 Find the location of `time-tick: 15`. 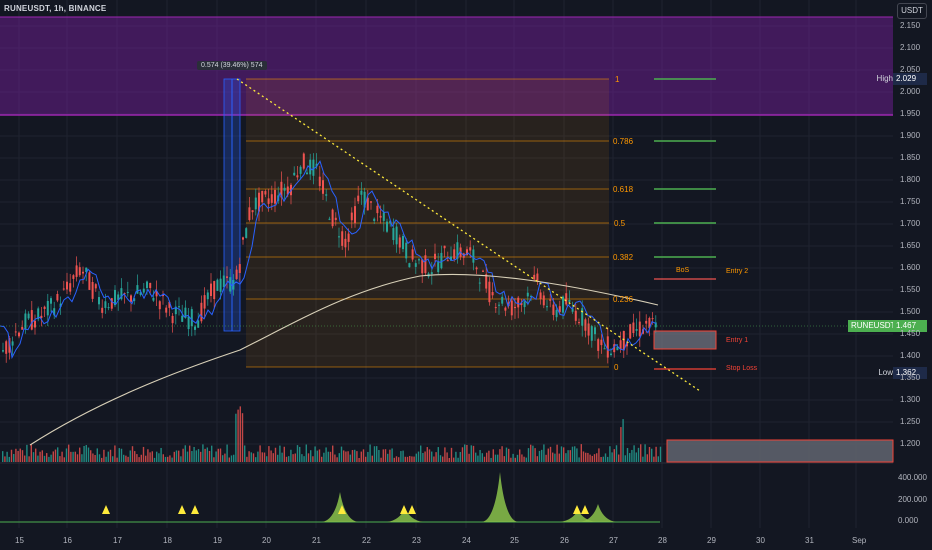

time-tick: 15 is located at coordinates (19, 540).